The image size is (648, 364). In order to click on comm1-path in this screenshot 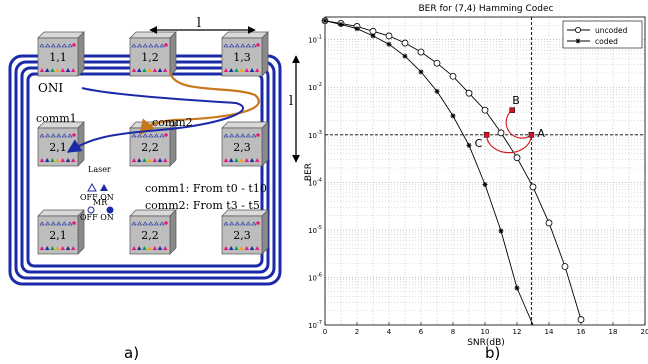, I will do `click(155, 120)`.